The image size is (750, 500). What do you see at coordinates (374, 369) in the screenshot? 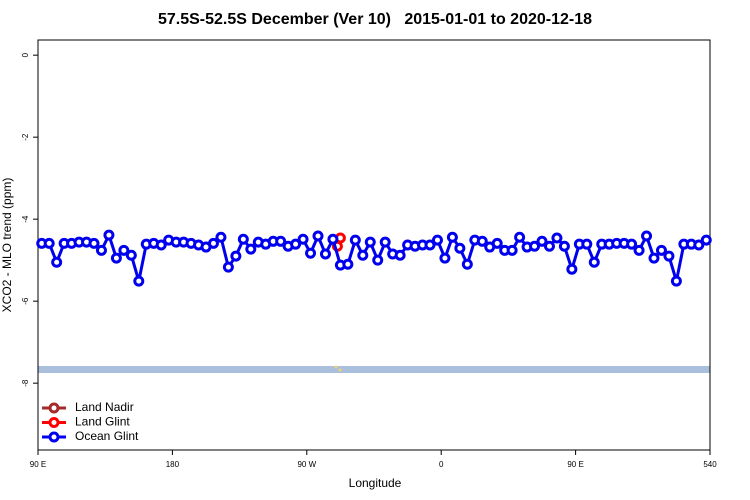
I see `map-strip` at bounding box center [374, 369].